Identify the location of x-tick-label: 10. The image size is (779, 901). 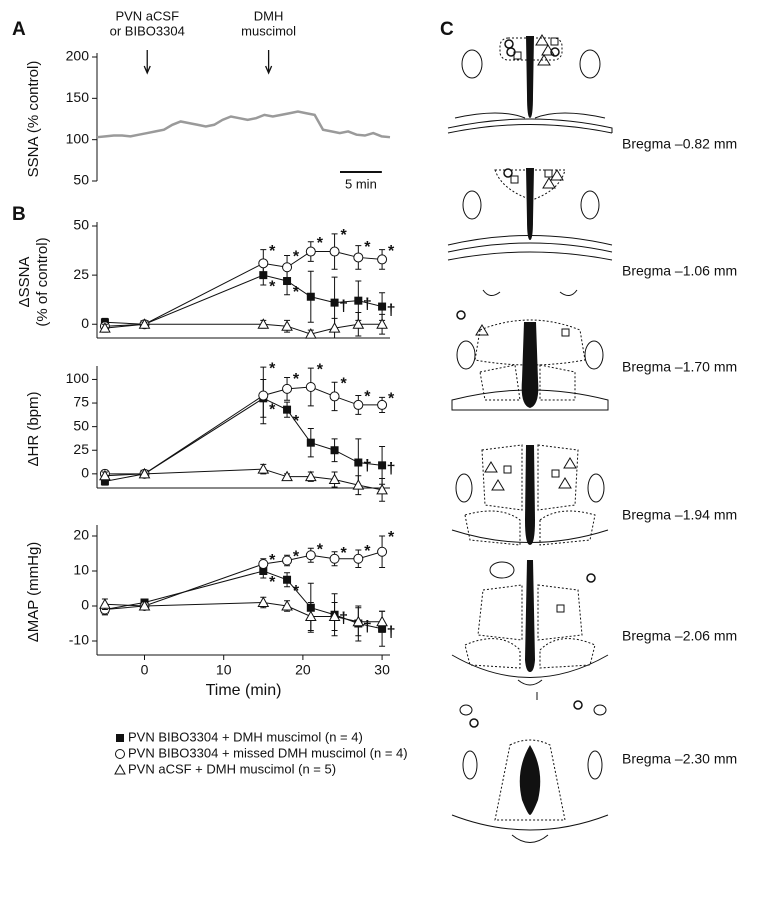
(224, 670).